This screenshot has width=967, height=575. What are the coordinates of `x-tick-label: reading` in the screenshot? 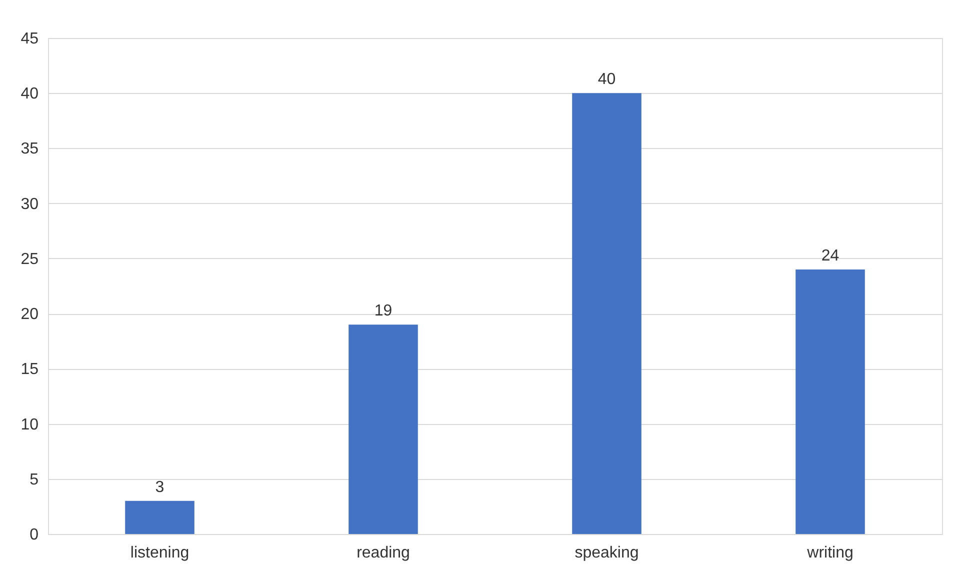 It's located at (383, 553).